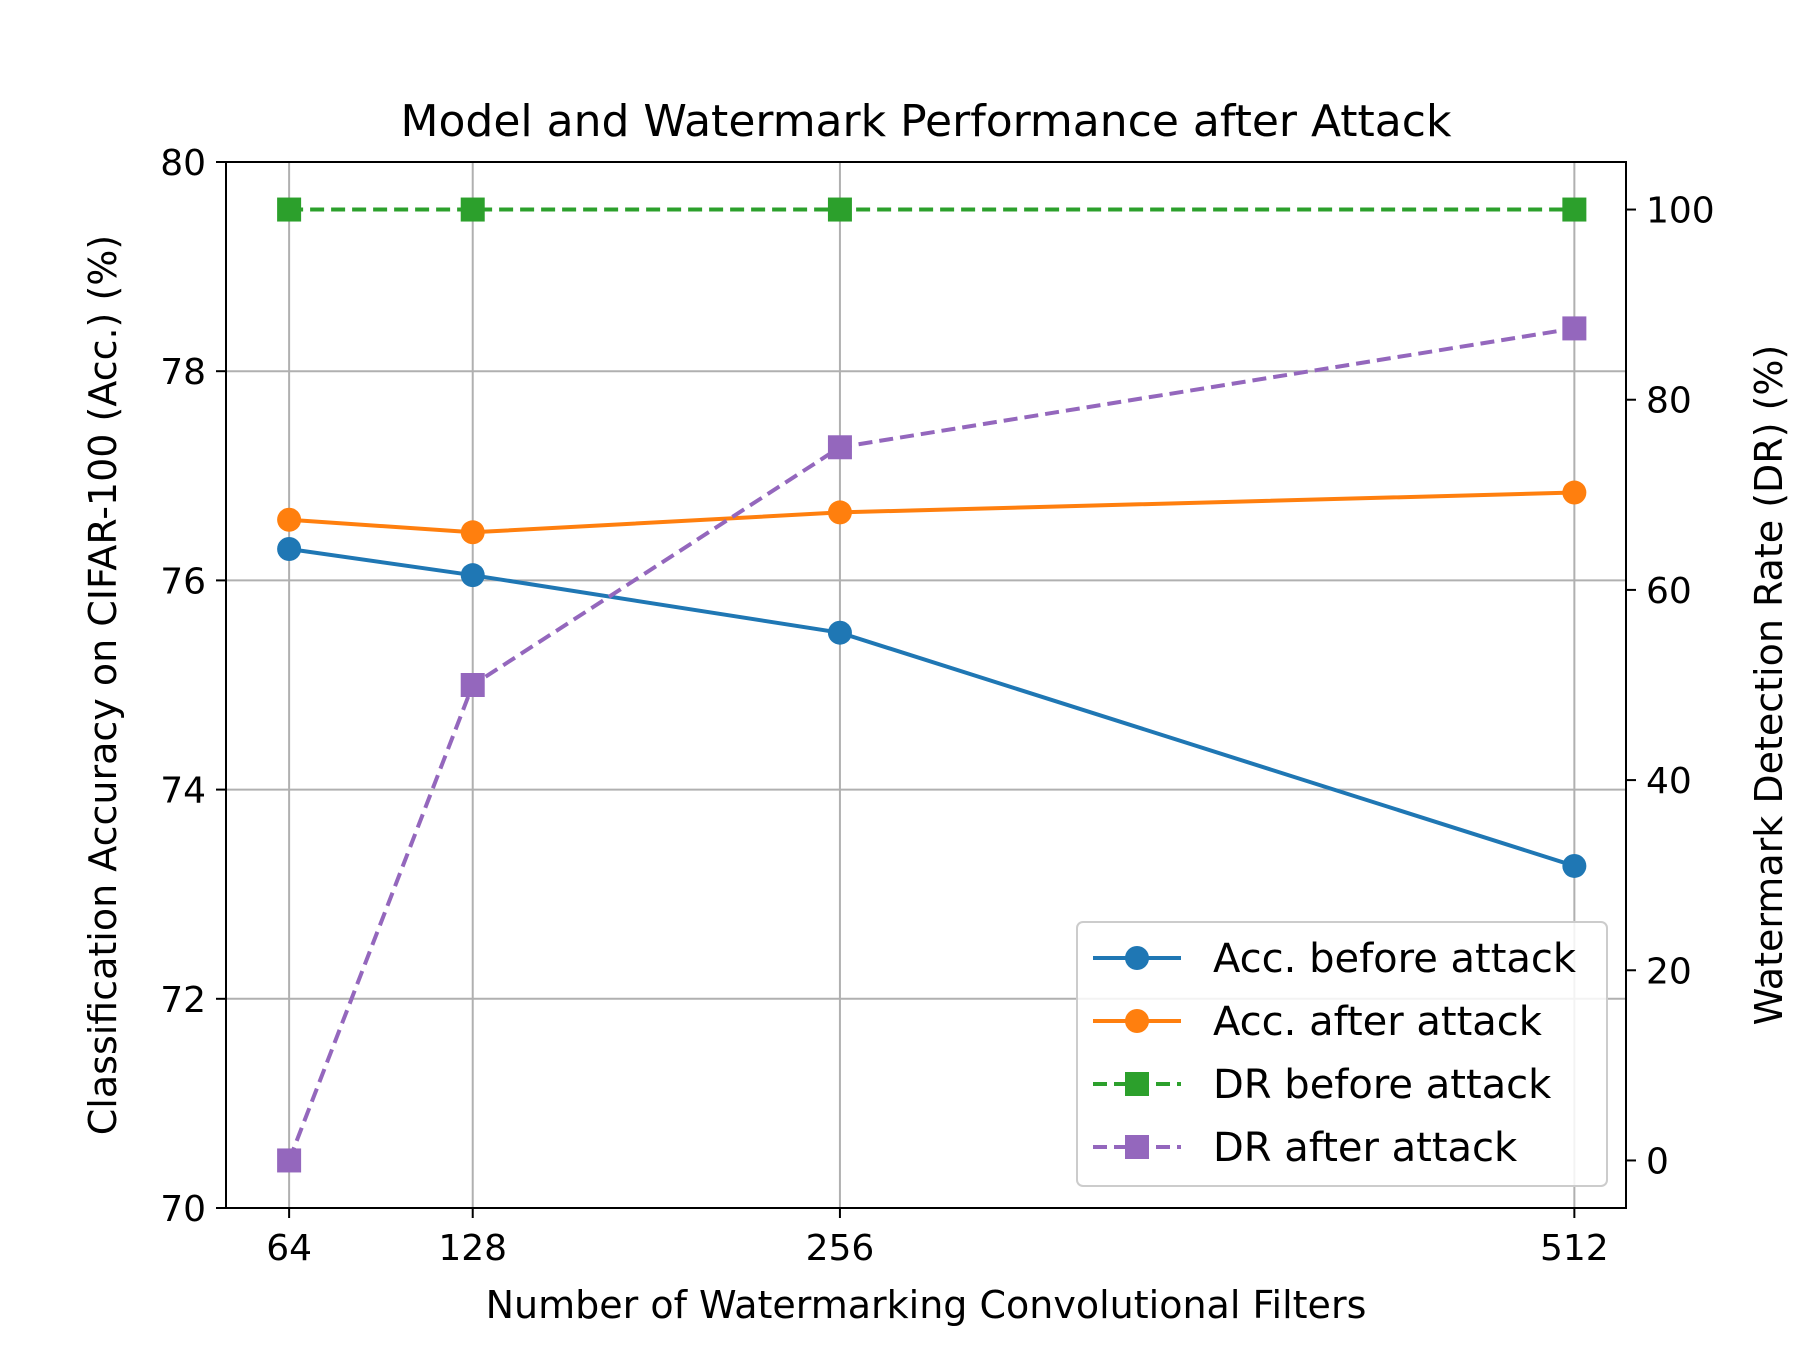 The image size is (1800, 1350). Describe the element at coordinates (1574, 1248) in the screenshot. I see `x-tick-label: 512` at that location.